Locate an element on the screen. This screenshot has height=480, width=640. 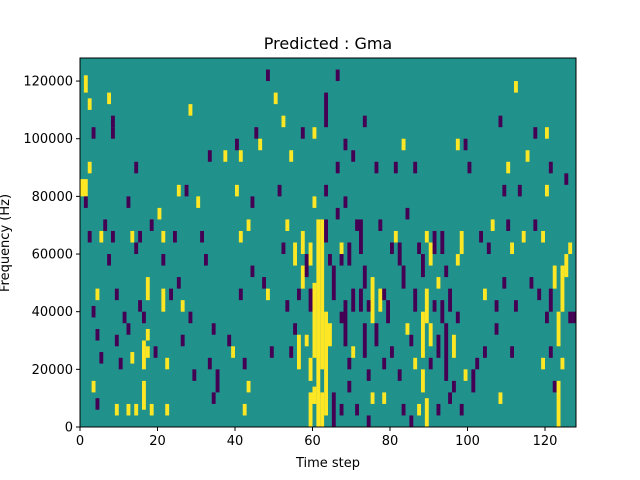
y-tick-label: 0 is located at coordinates (69, 428).